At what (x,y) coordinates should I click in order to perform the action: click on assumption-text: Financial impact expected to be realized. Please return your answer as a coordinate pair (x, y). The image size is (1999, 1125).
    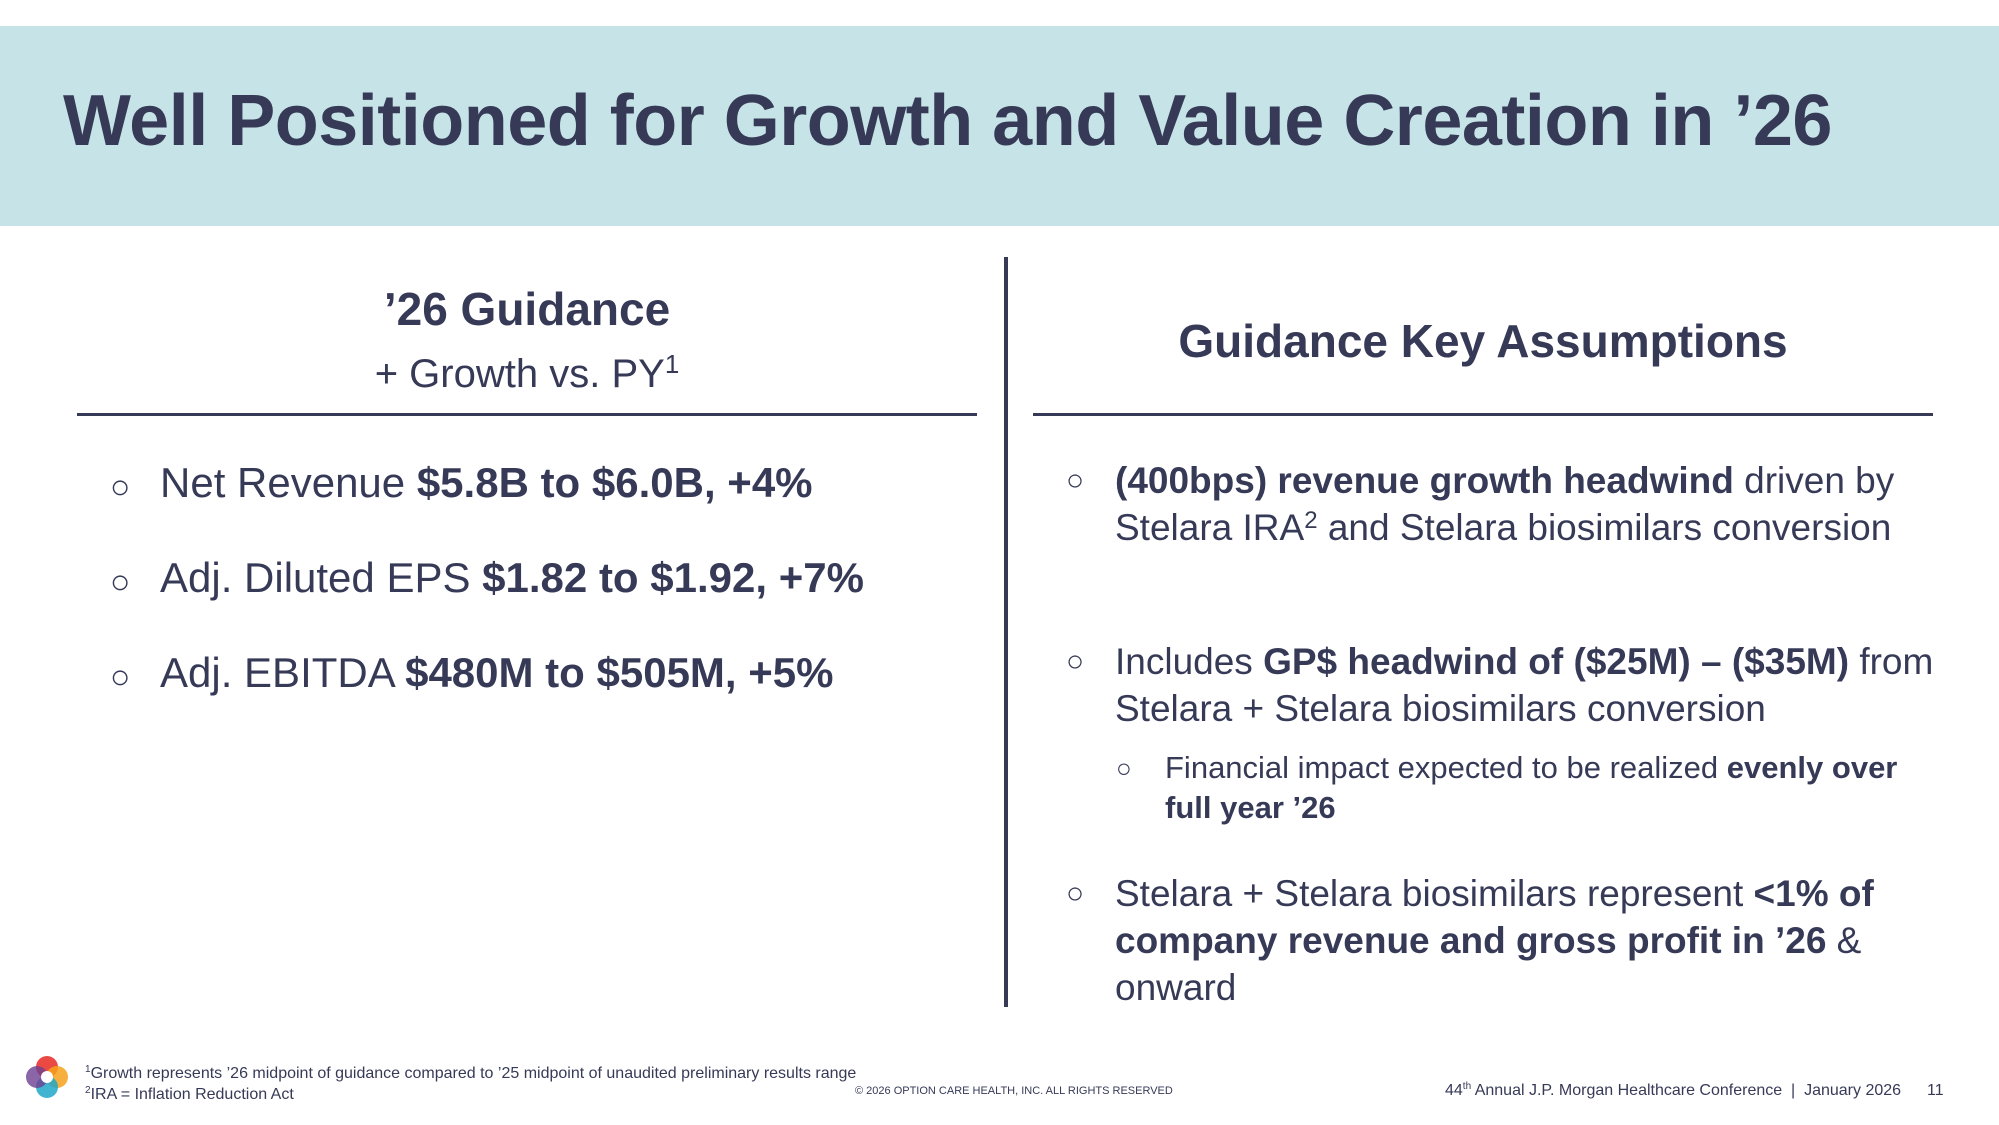
    Looking at the image, I should click on (1446, 767).